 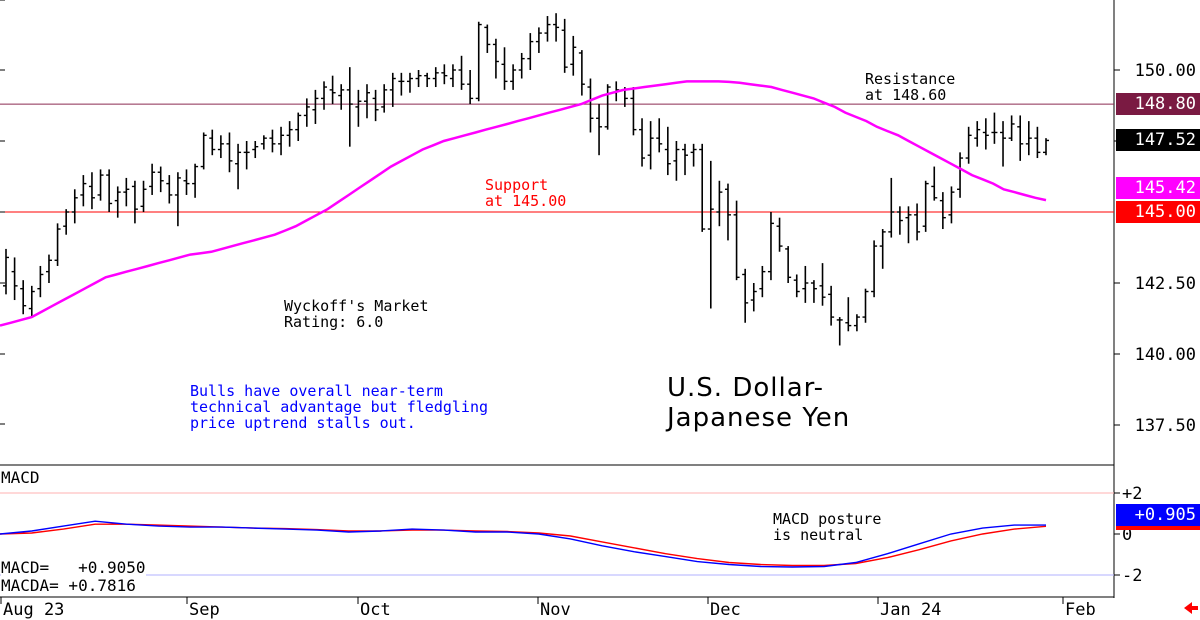 What do you see at coordinates (555, 610) in the screenshot?
I see `date-label: Nov` at bounding box center [555, 610].